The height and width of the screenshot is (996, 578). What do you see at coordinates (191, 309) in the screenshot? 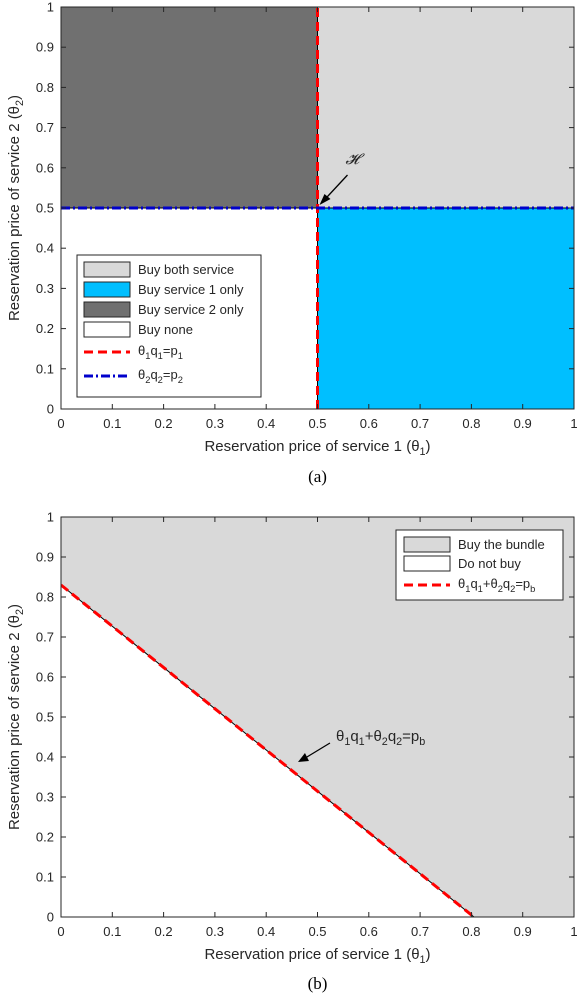
I see `legend-label: Buy service 2 only` at bounding box center [191, 309].